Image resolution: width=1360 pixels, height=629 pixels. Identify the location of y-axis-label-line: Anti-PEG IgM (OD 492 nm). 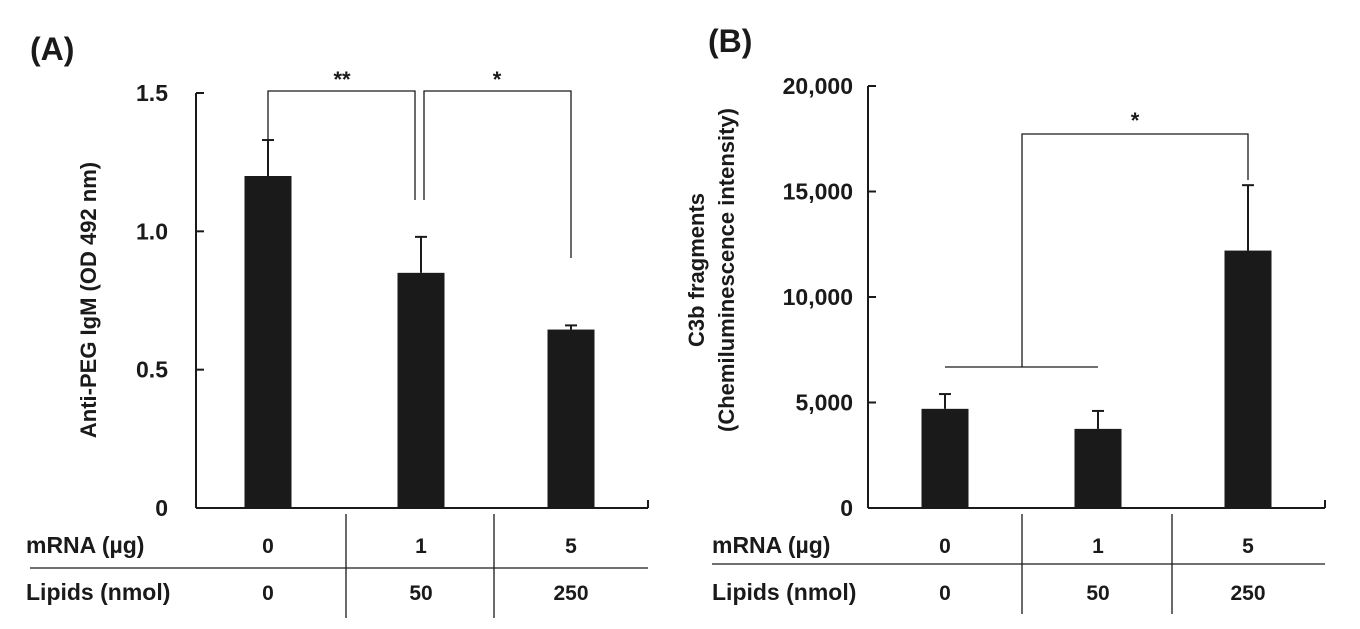
(88, 300).